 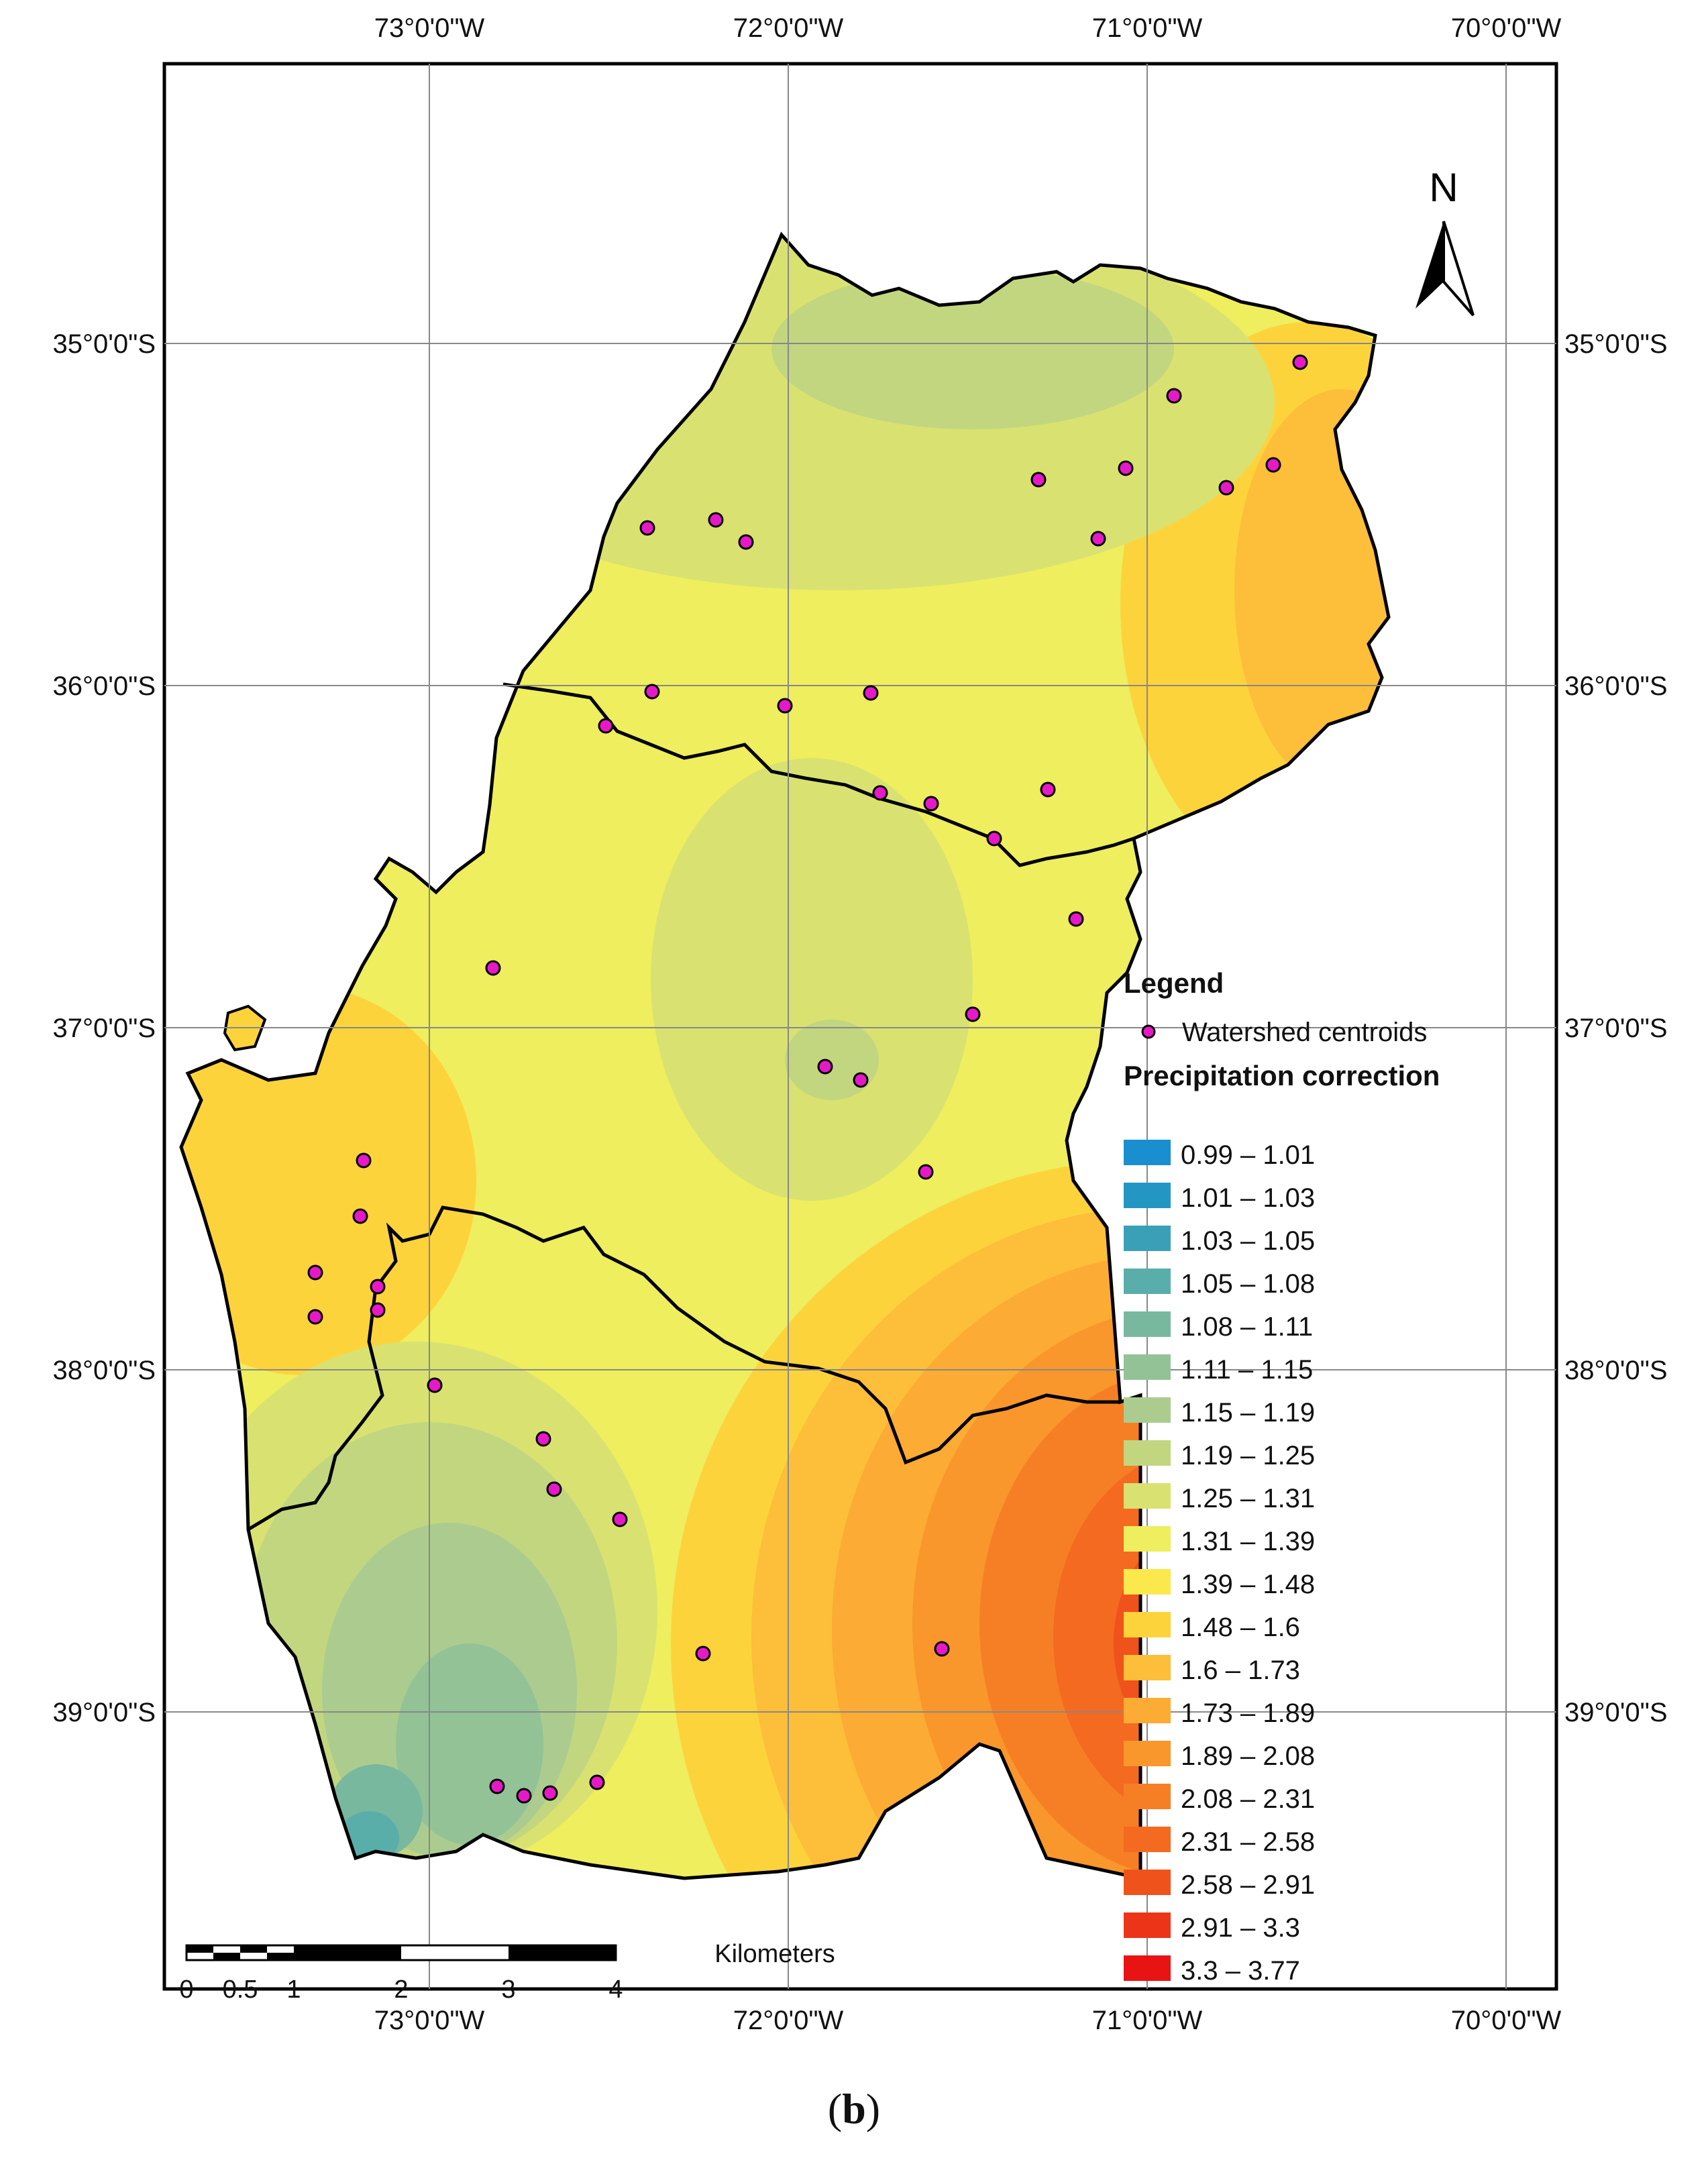 I want to click on bottom-axis-label: 70°0'0"W, so click(x=1507, y=2020).